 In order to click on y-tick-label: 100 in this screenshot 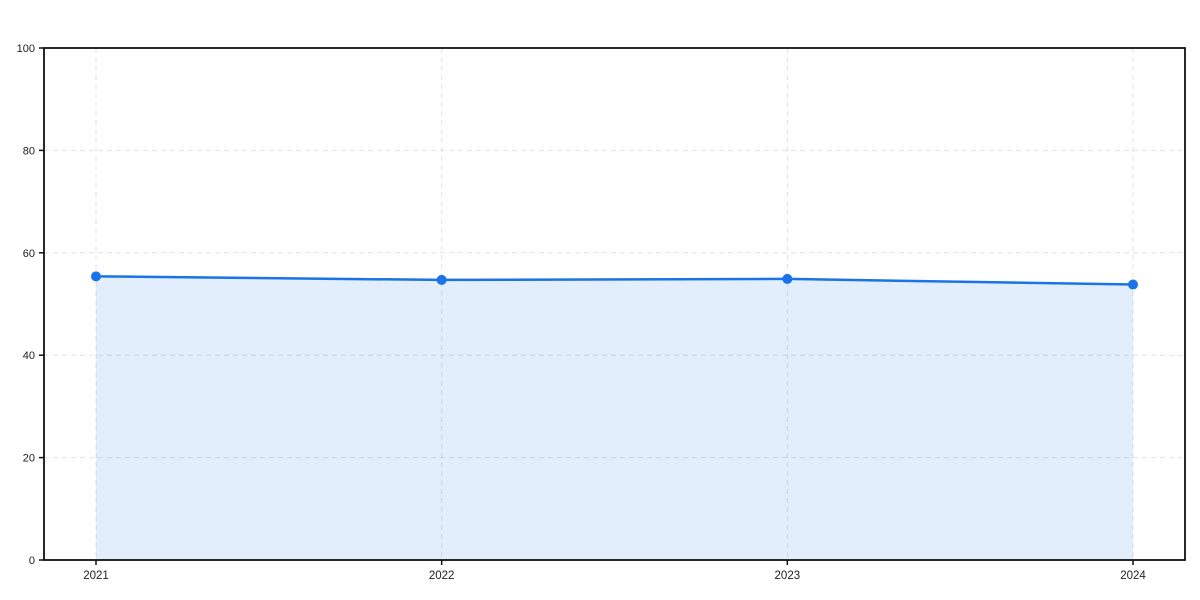, I will do `click(26, 49)`.